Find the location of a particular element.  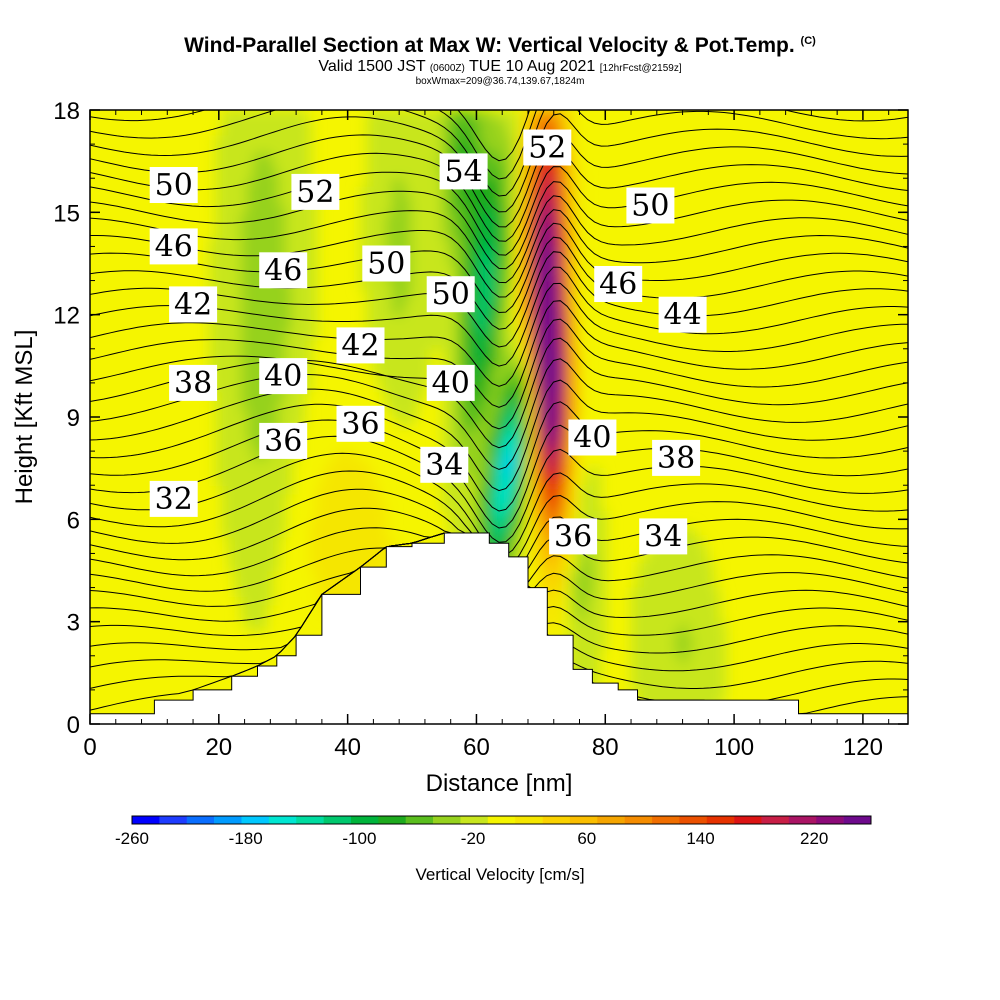

colorbar-frame is located at coordinates (501, 820).